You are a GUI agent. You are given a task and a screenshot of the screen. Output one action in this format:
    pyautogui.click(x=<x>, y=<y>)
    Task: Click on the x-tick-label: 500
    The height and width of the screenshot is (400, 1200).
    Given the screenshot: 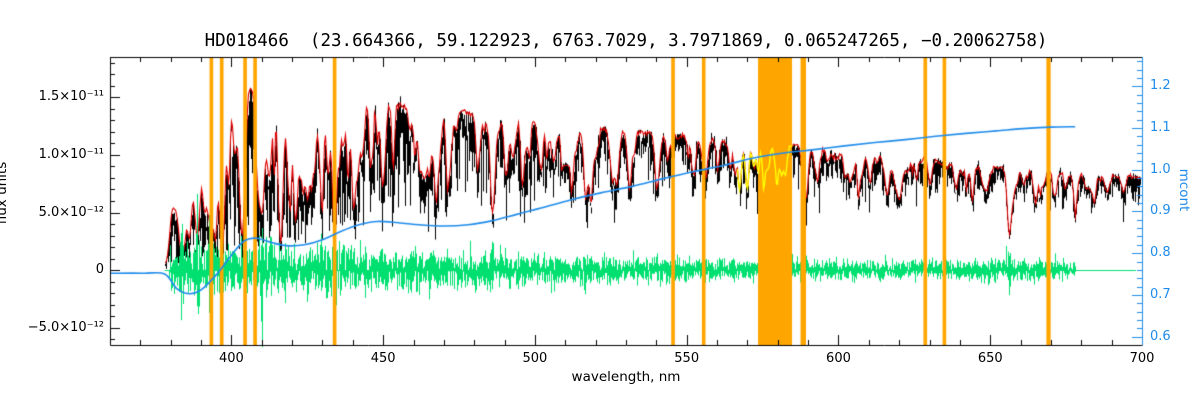 What is the action you would take?
    pyautogui.click(x=535, y=358)
    